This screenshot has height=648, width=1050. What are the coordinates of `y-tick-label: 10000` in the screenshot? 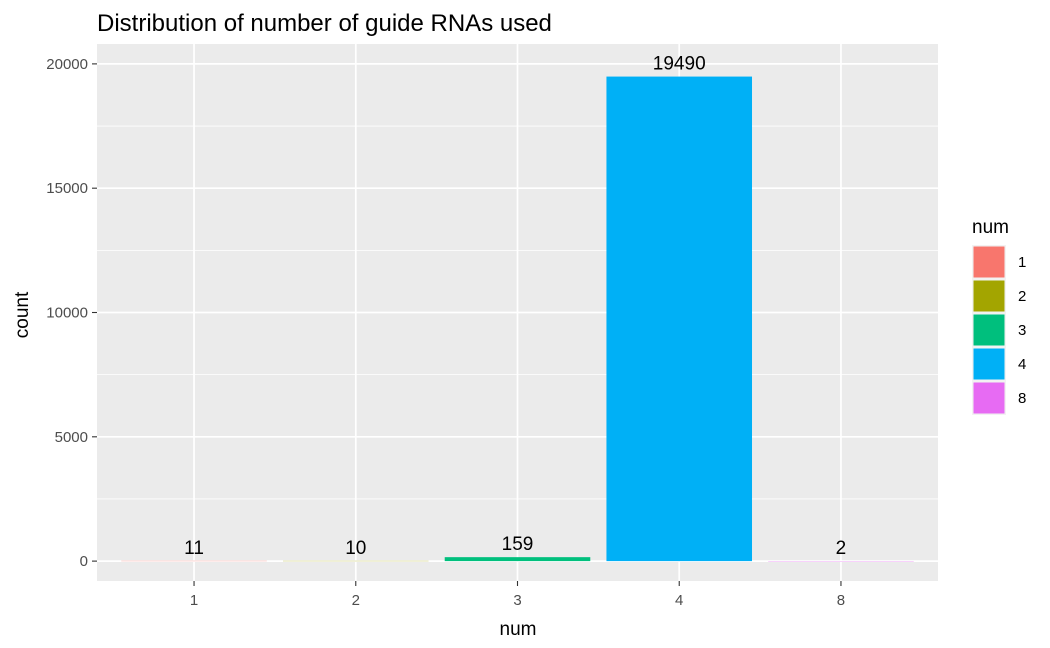 It's located at (67, 313).